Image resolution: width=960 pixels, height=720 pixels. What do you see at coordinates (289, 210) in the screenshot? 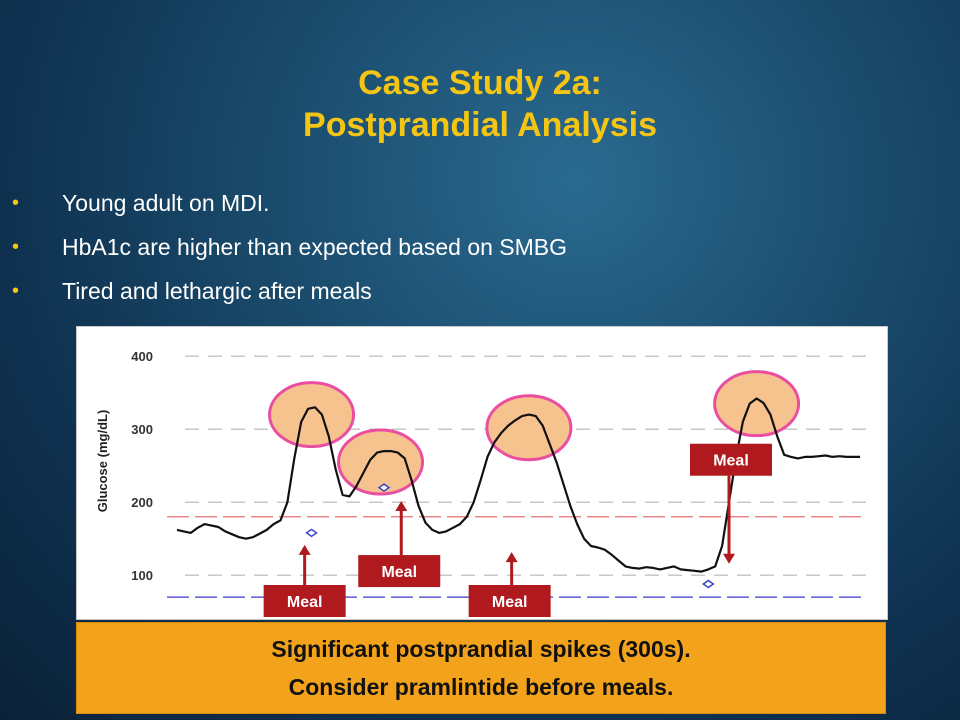
I see `bullet-item: • Young adult on MDI.` at bounding box center [289, 210].